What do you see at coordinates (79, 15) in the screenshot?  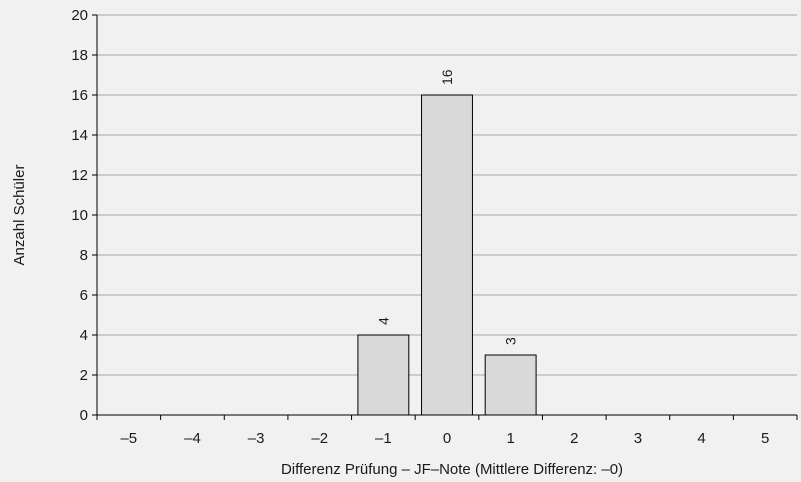 I see `y-tick-label: 20` at bounding box center [79, 15].